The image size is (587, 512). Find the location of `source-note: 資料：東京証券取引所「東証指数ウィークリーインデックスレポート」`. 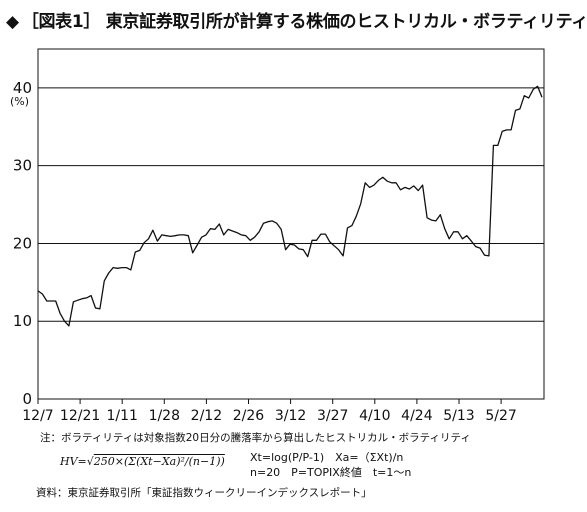

source-note: 資料：東京証券取引所「東証指数ウィークリーインデックスレポート」 is located at coordinates (204, 493).